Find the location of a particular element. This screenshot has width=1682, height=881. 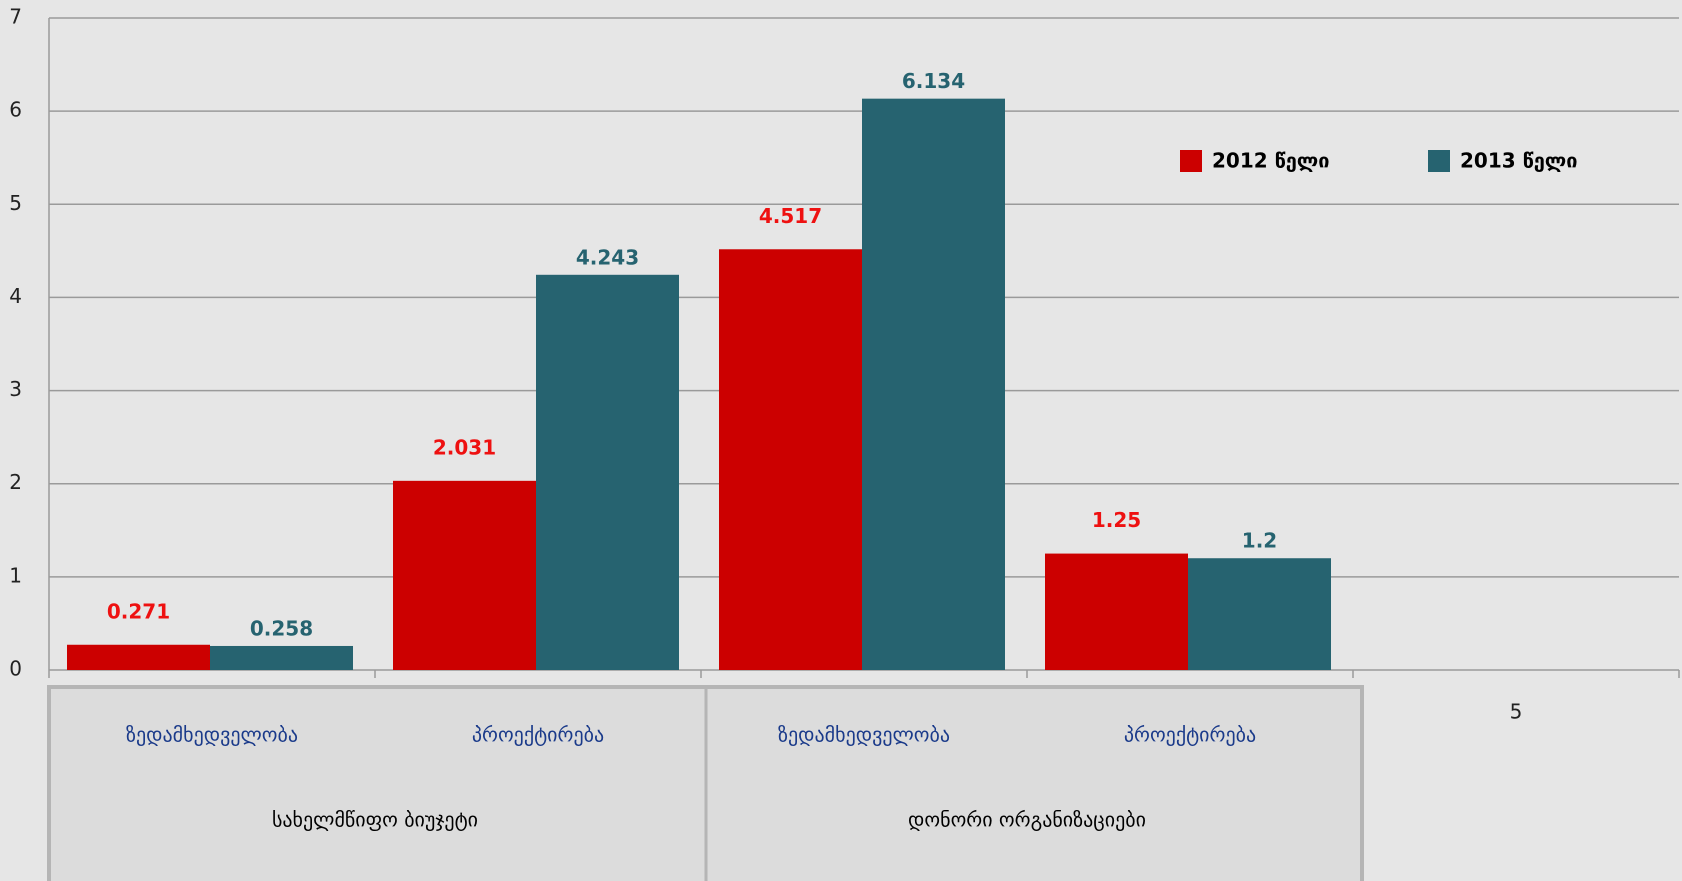

value-label: 2.031 is located at coordinates (464, 447).